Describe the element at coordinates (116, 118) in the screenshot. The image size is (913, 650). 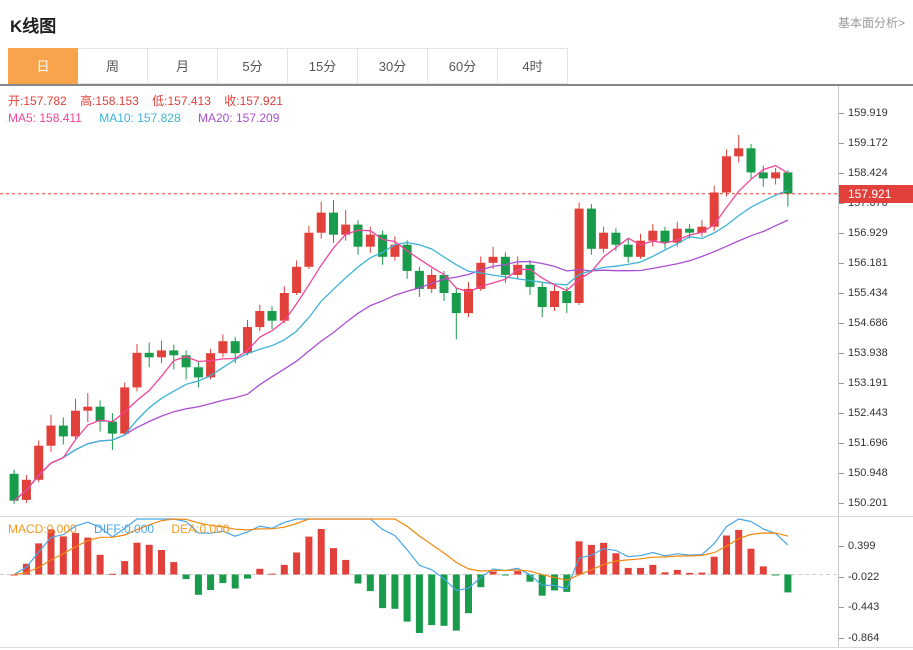
I see `ma10-label: MA10:` at that location.